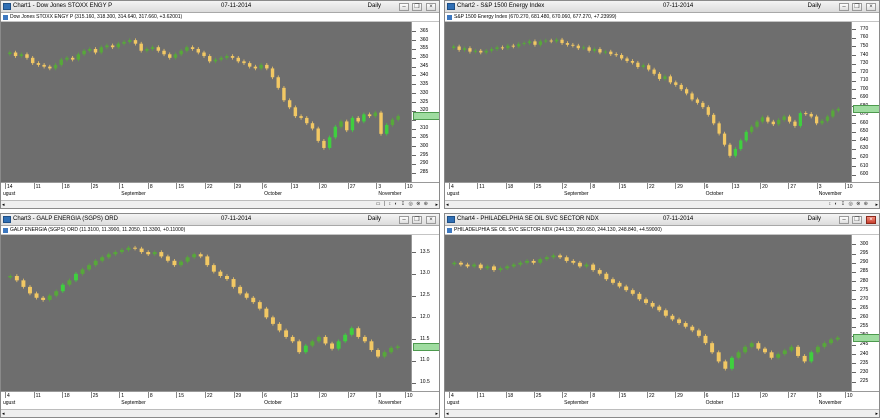  Describe the element at coordinates (5, 17) in the screenshot. I see `instrument-icon` at that location.